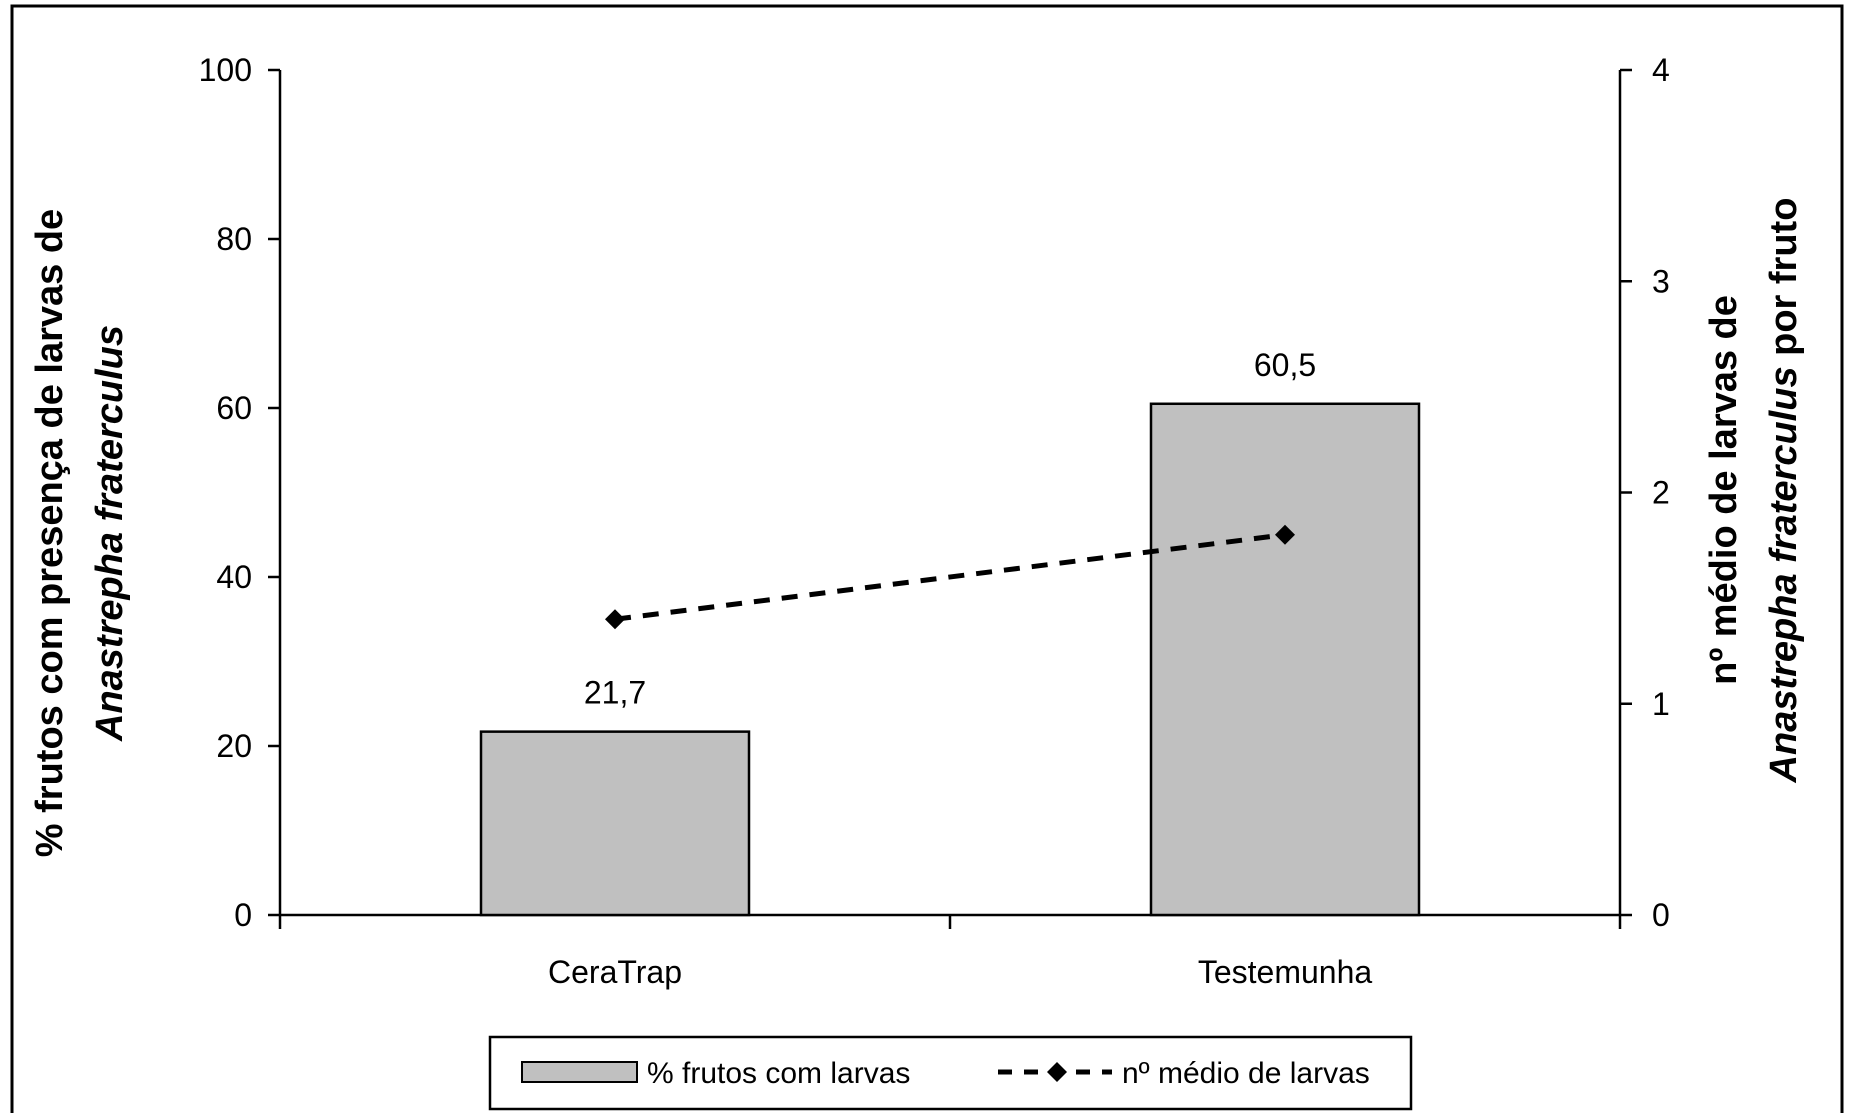 The width and height of the screenshot is (1849, 1113). I want to click on y-left-title-line2: Anastrepha fraterculus, so click(110, 533).